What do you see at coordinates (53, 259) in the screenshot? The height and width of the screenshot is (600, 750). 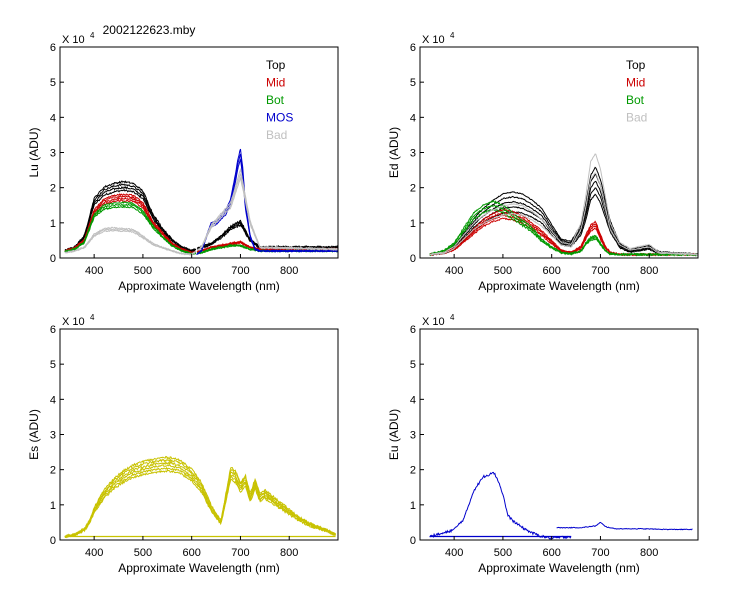 I see `lu-ytick-label: 0` at bounding box center [53, 259].